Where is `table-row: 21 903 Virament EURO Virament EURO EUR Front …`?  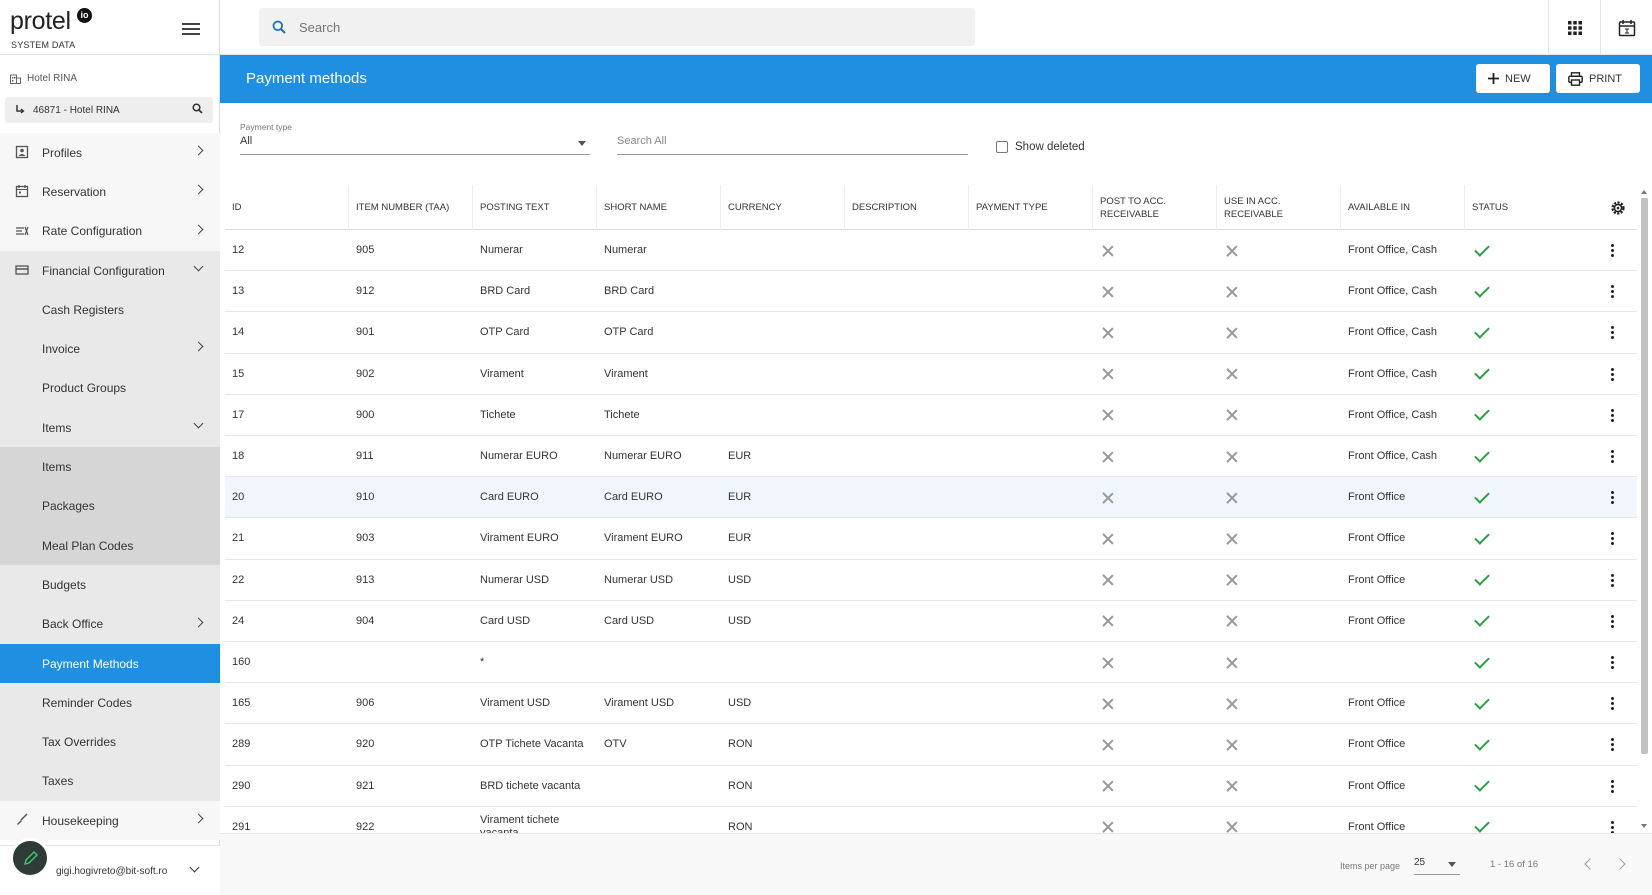 table-row: 21 903 Virament EURO Virament EURO EUR Front … is located at coordinates (931, 539).